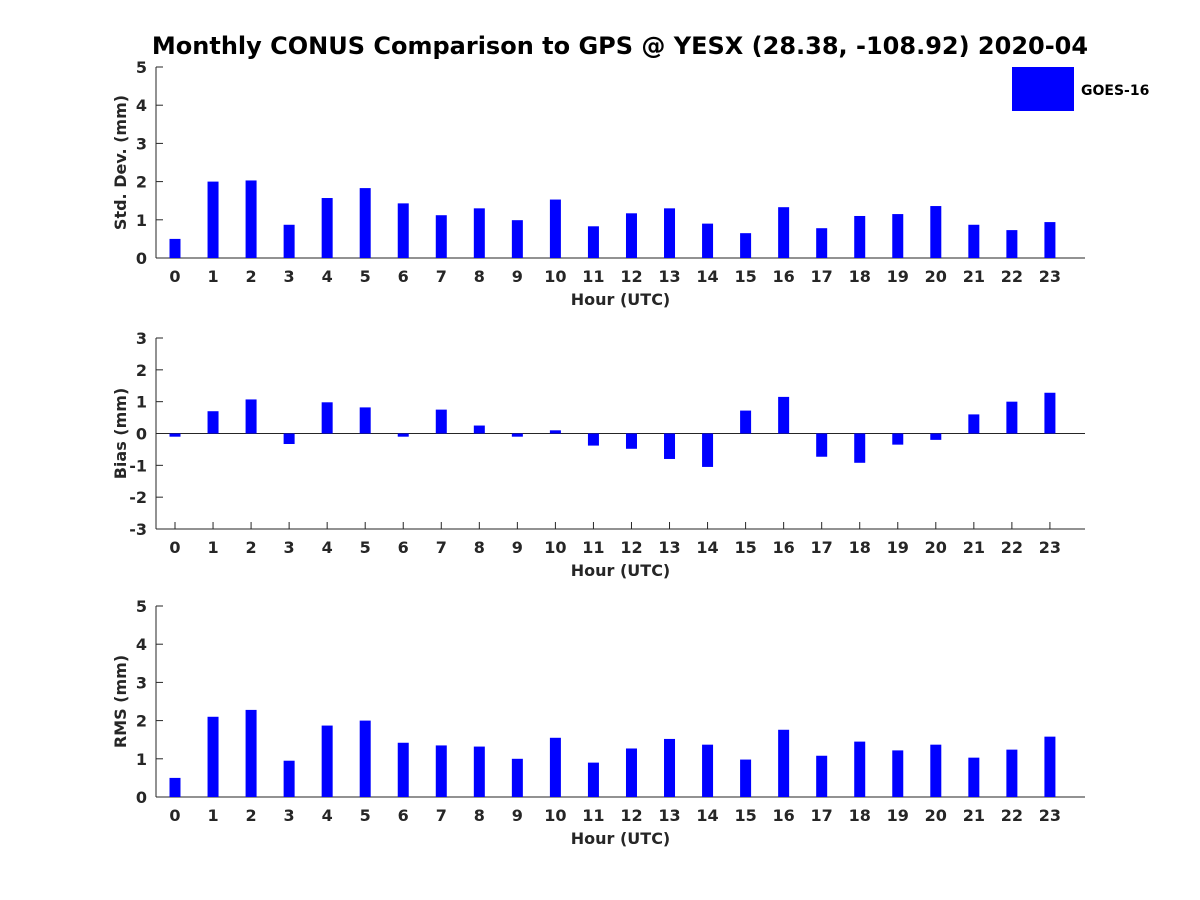 The height and width of the screenshot is (900, 1200). I want to click on x-tick-label: 4, so click(327, 547).